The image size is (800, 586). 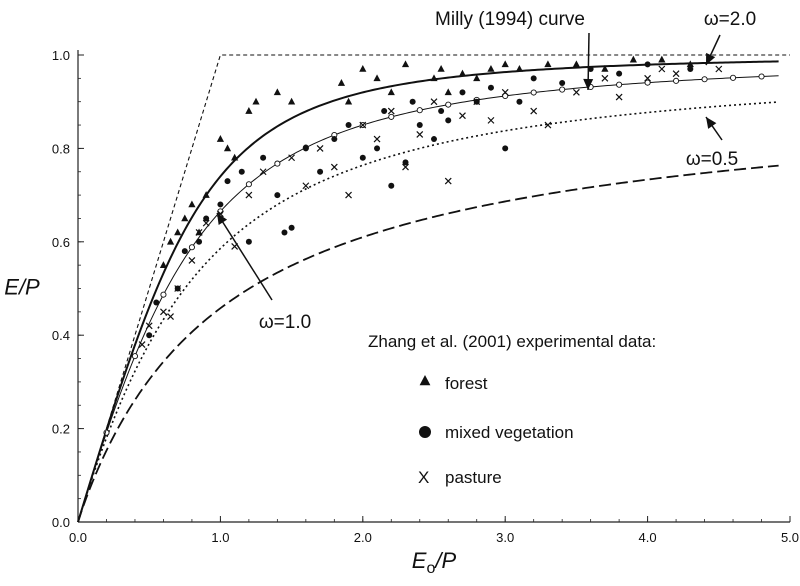 I want to click on x-tick-label: 4.0, so click(x=648, y=537).